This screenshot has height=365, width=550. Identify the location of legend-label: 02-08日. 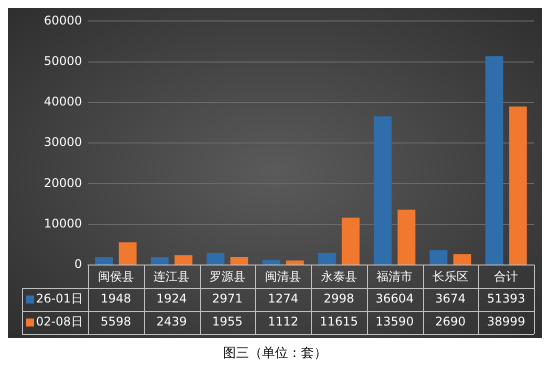
(59, 321).